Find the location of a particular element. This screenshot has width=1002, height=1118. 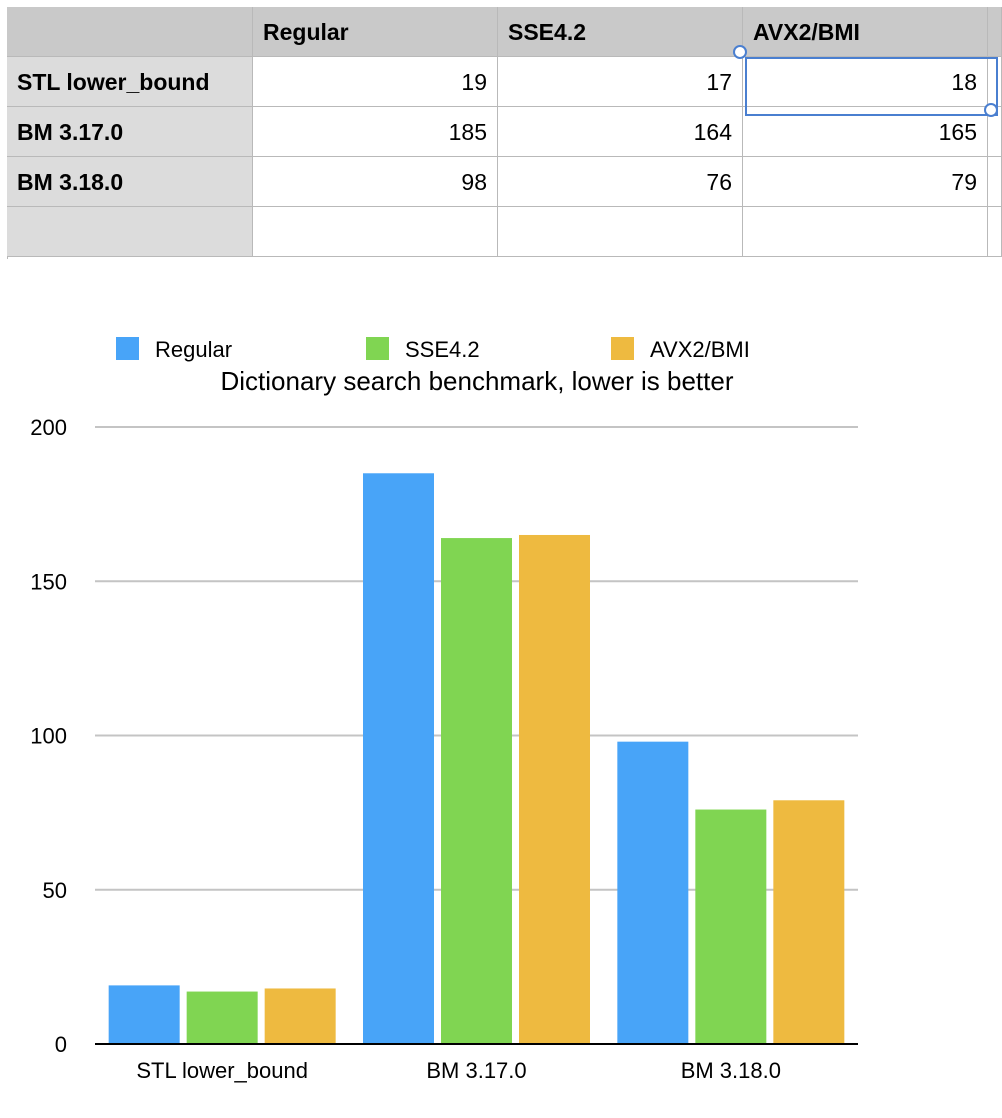

y-tick-label: 100 is located at coordinates (48, 736).